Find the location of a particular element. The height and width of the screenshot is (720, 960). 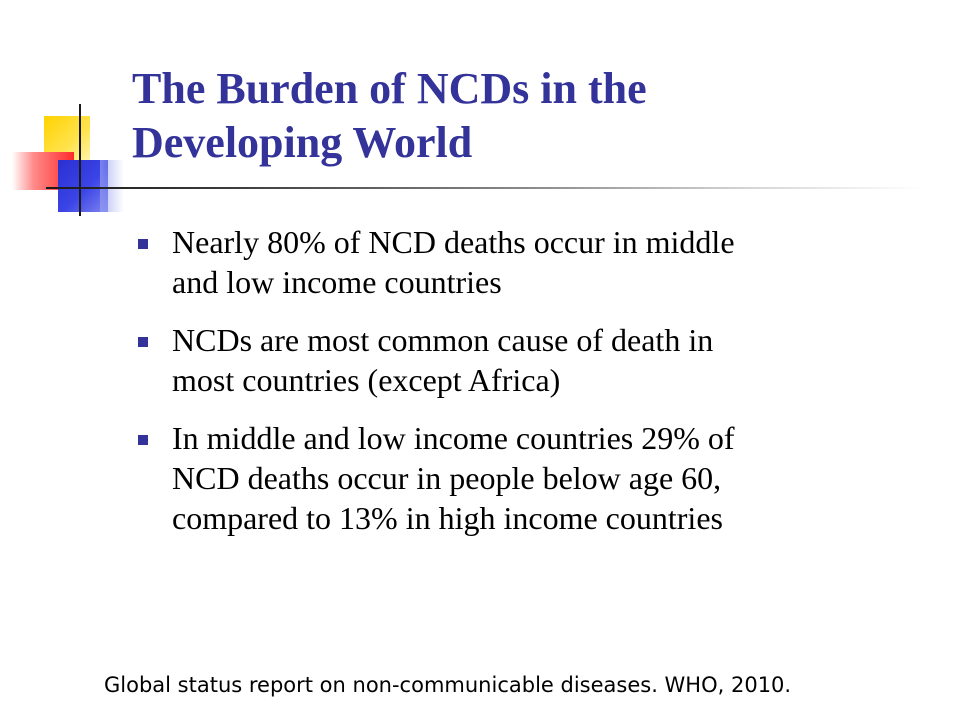

blue-square-fade is located at coordinates (112, 186).